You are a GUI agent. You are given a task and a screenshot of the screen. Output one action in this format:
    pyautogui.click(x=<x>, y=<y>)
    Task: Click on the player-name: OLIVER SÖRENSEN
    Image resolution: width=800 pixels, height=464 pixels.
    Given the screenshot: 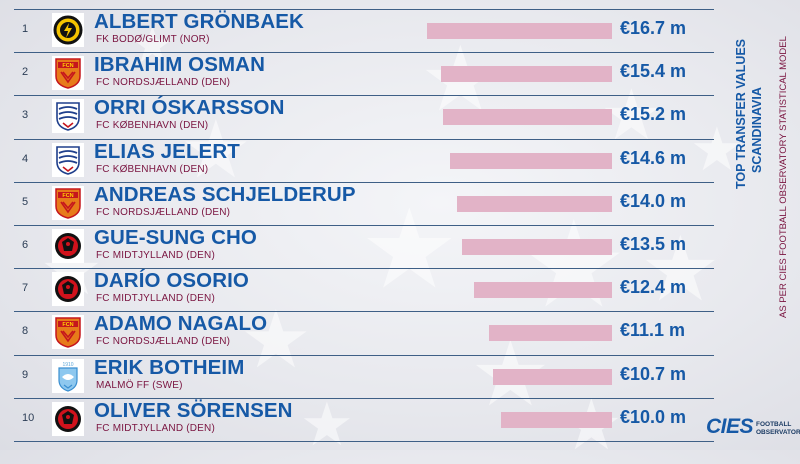 What is the action you would take?
    pyautogui.click(x=193, y=410)
    